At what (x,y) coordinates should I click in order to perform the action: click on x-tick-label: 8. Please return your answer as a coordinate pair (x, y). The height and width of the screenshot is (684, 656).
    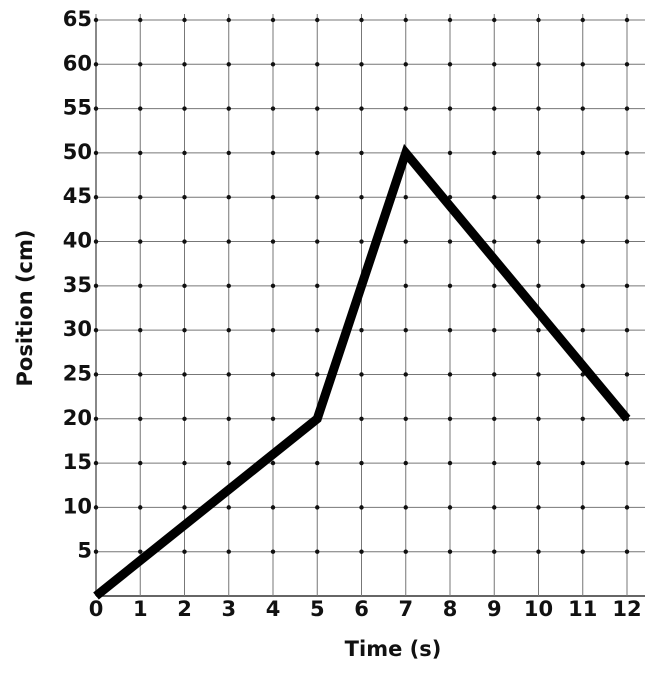
    Looking at the image, I should click on (450, 609).